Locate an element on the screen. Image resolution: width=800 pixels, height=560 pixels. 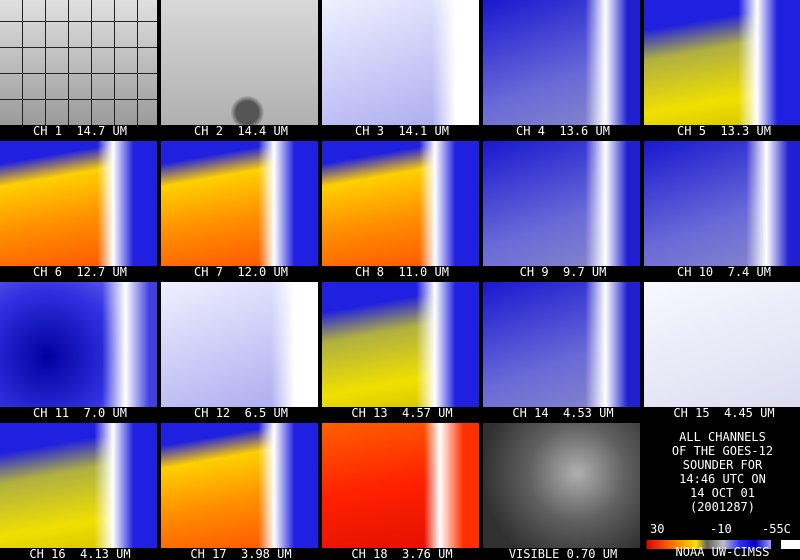
info-line: SOUNDER FOR is located at coordinates (722, 465).